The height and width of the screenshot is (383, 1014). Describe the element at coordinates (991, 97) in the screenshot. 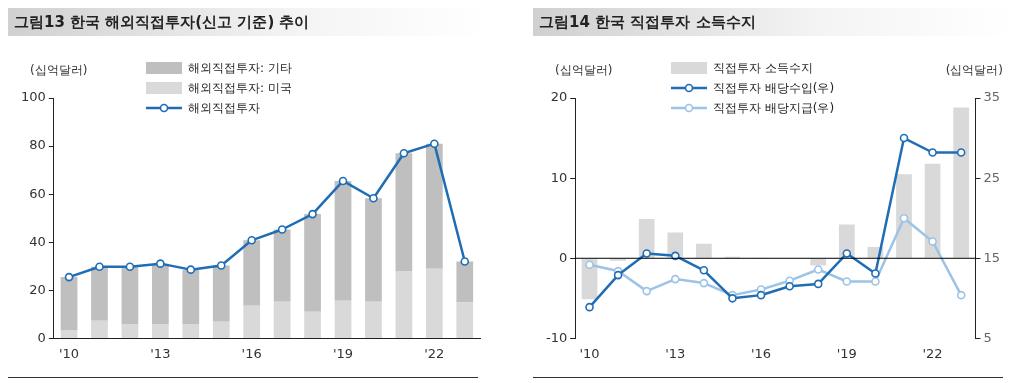

I see `y2-tick-label: 35` at that location.